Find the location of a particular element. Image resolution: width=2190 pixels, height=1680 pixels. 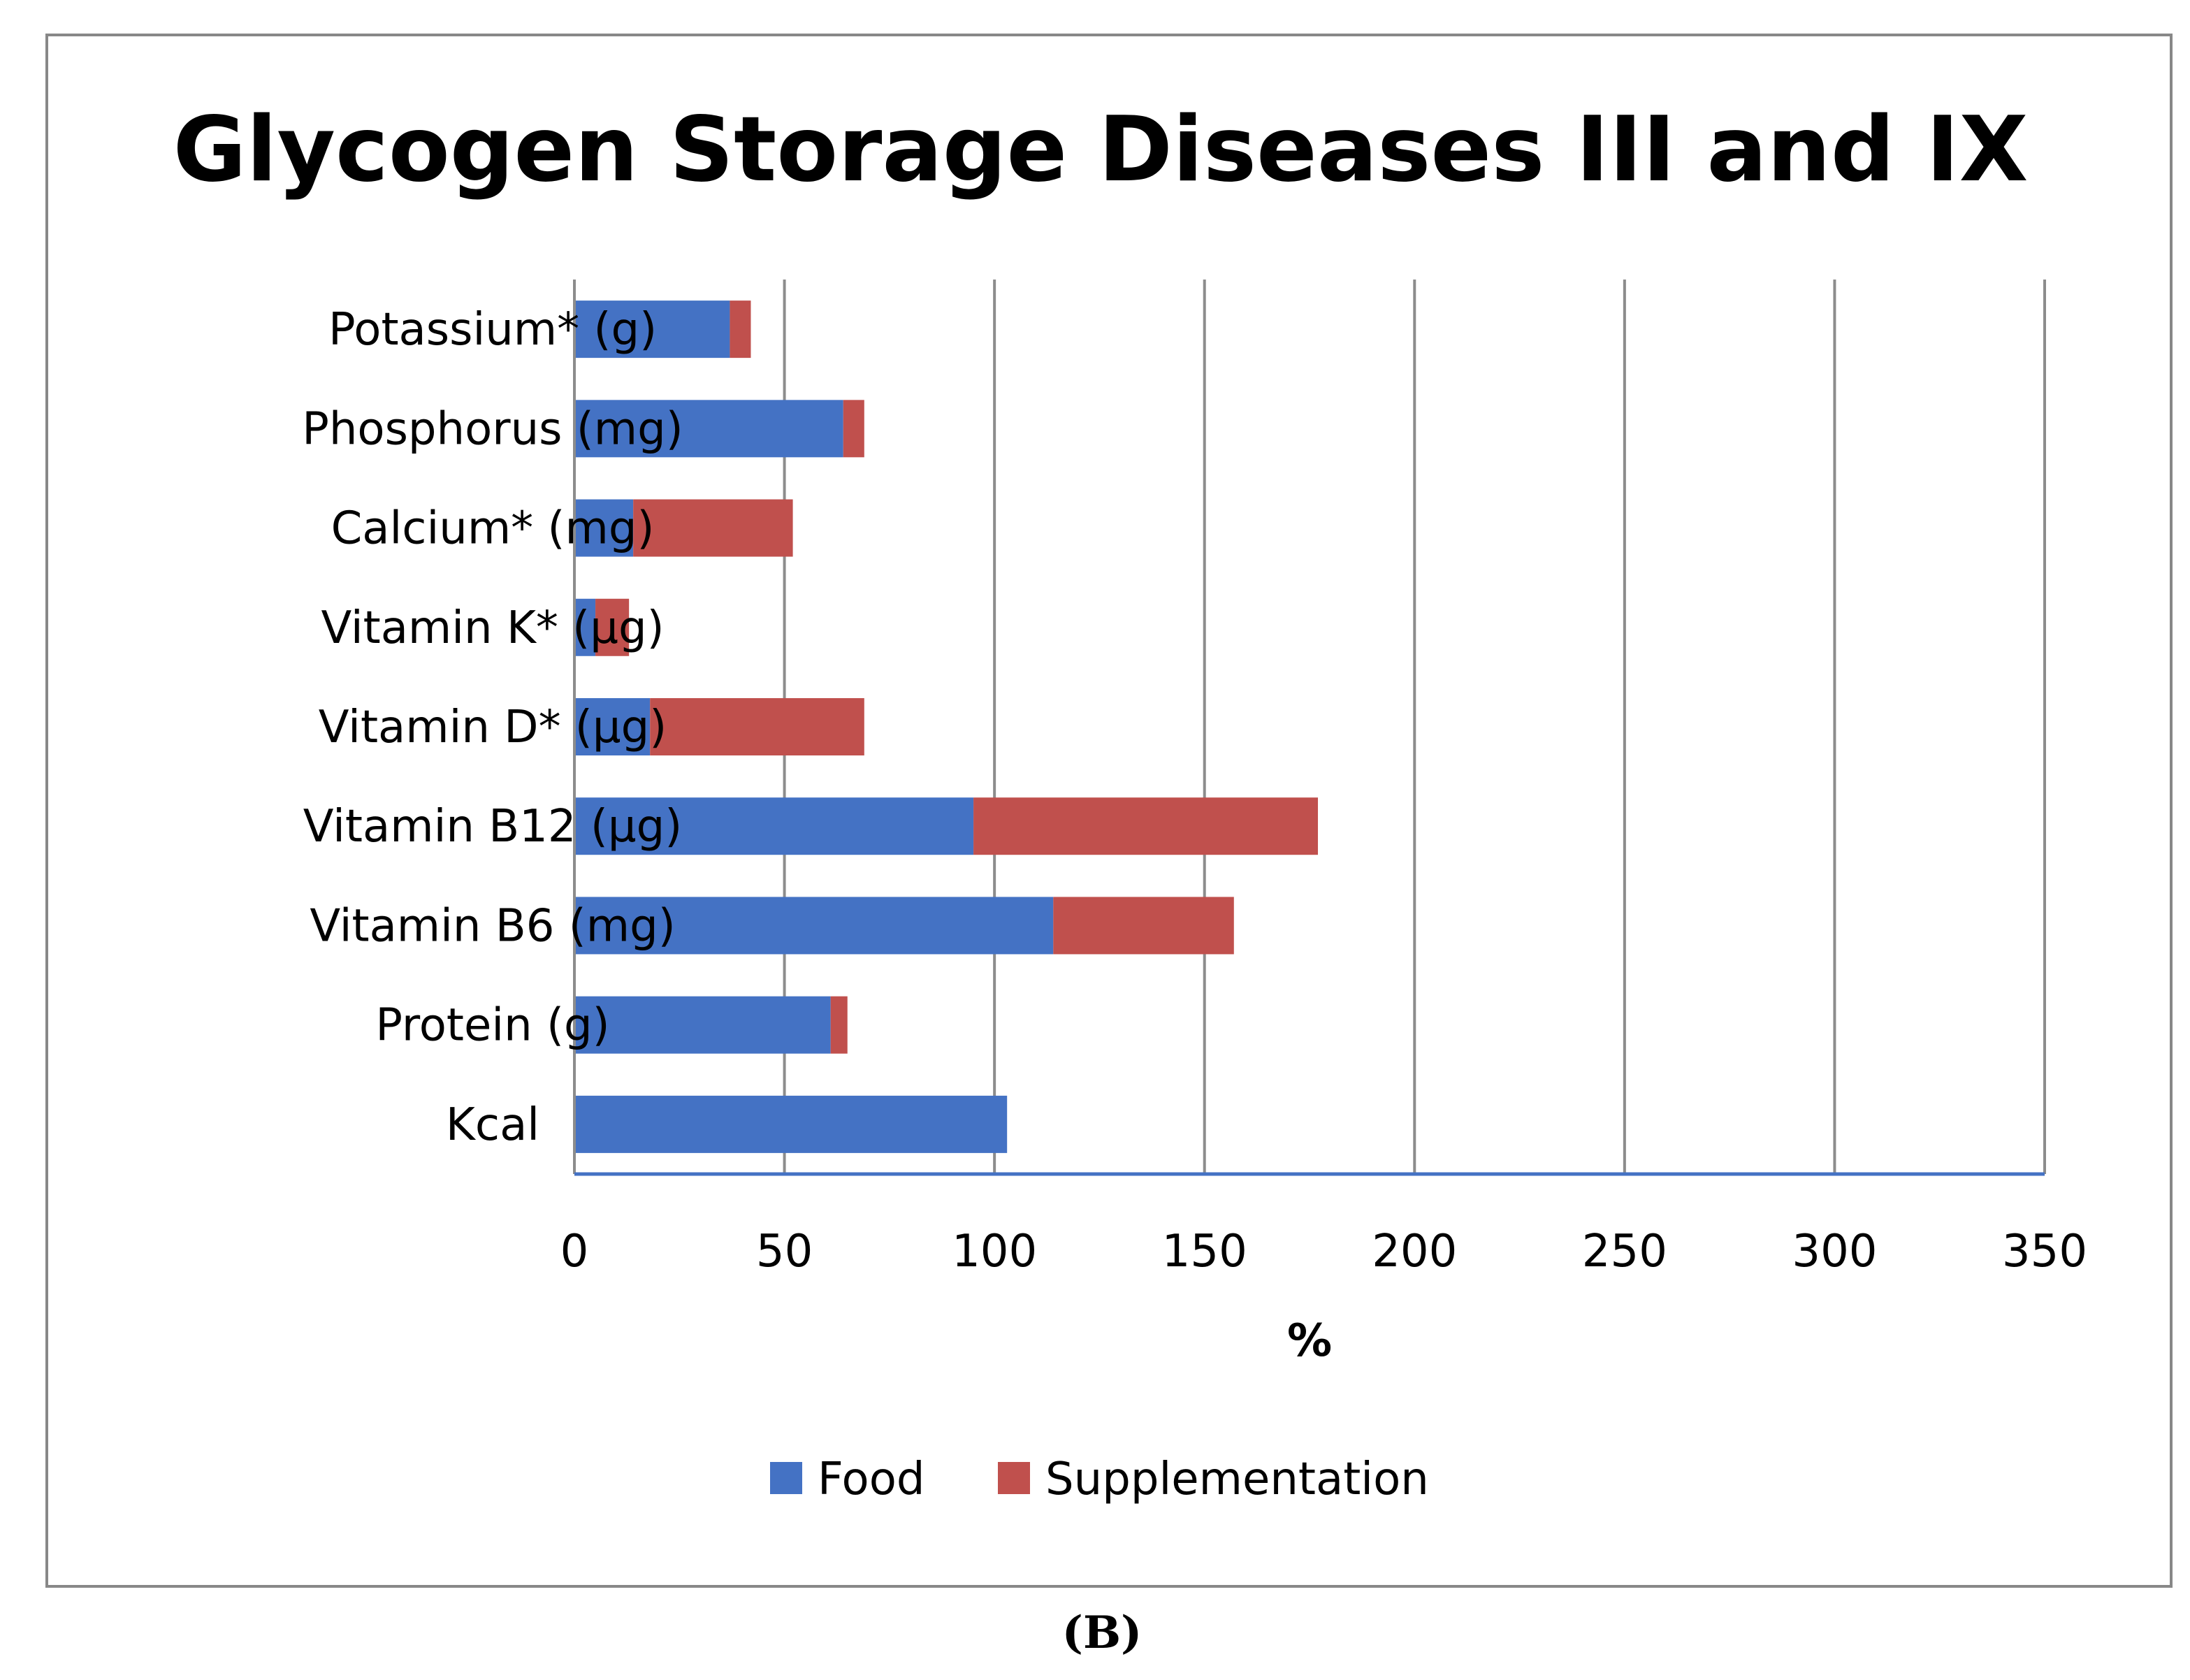

legend: Food Supplementation is located at coordinates (1099, 1479).